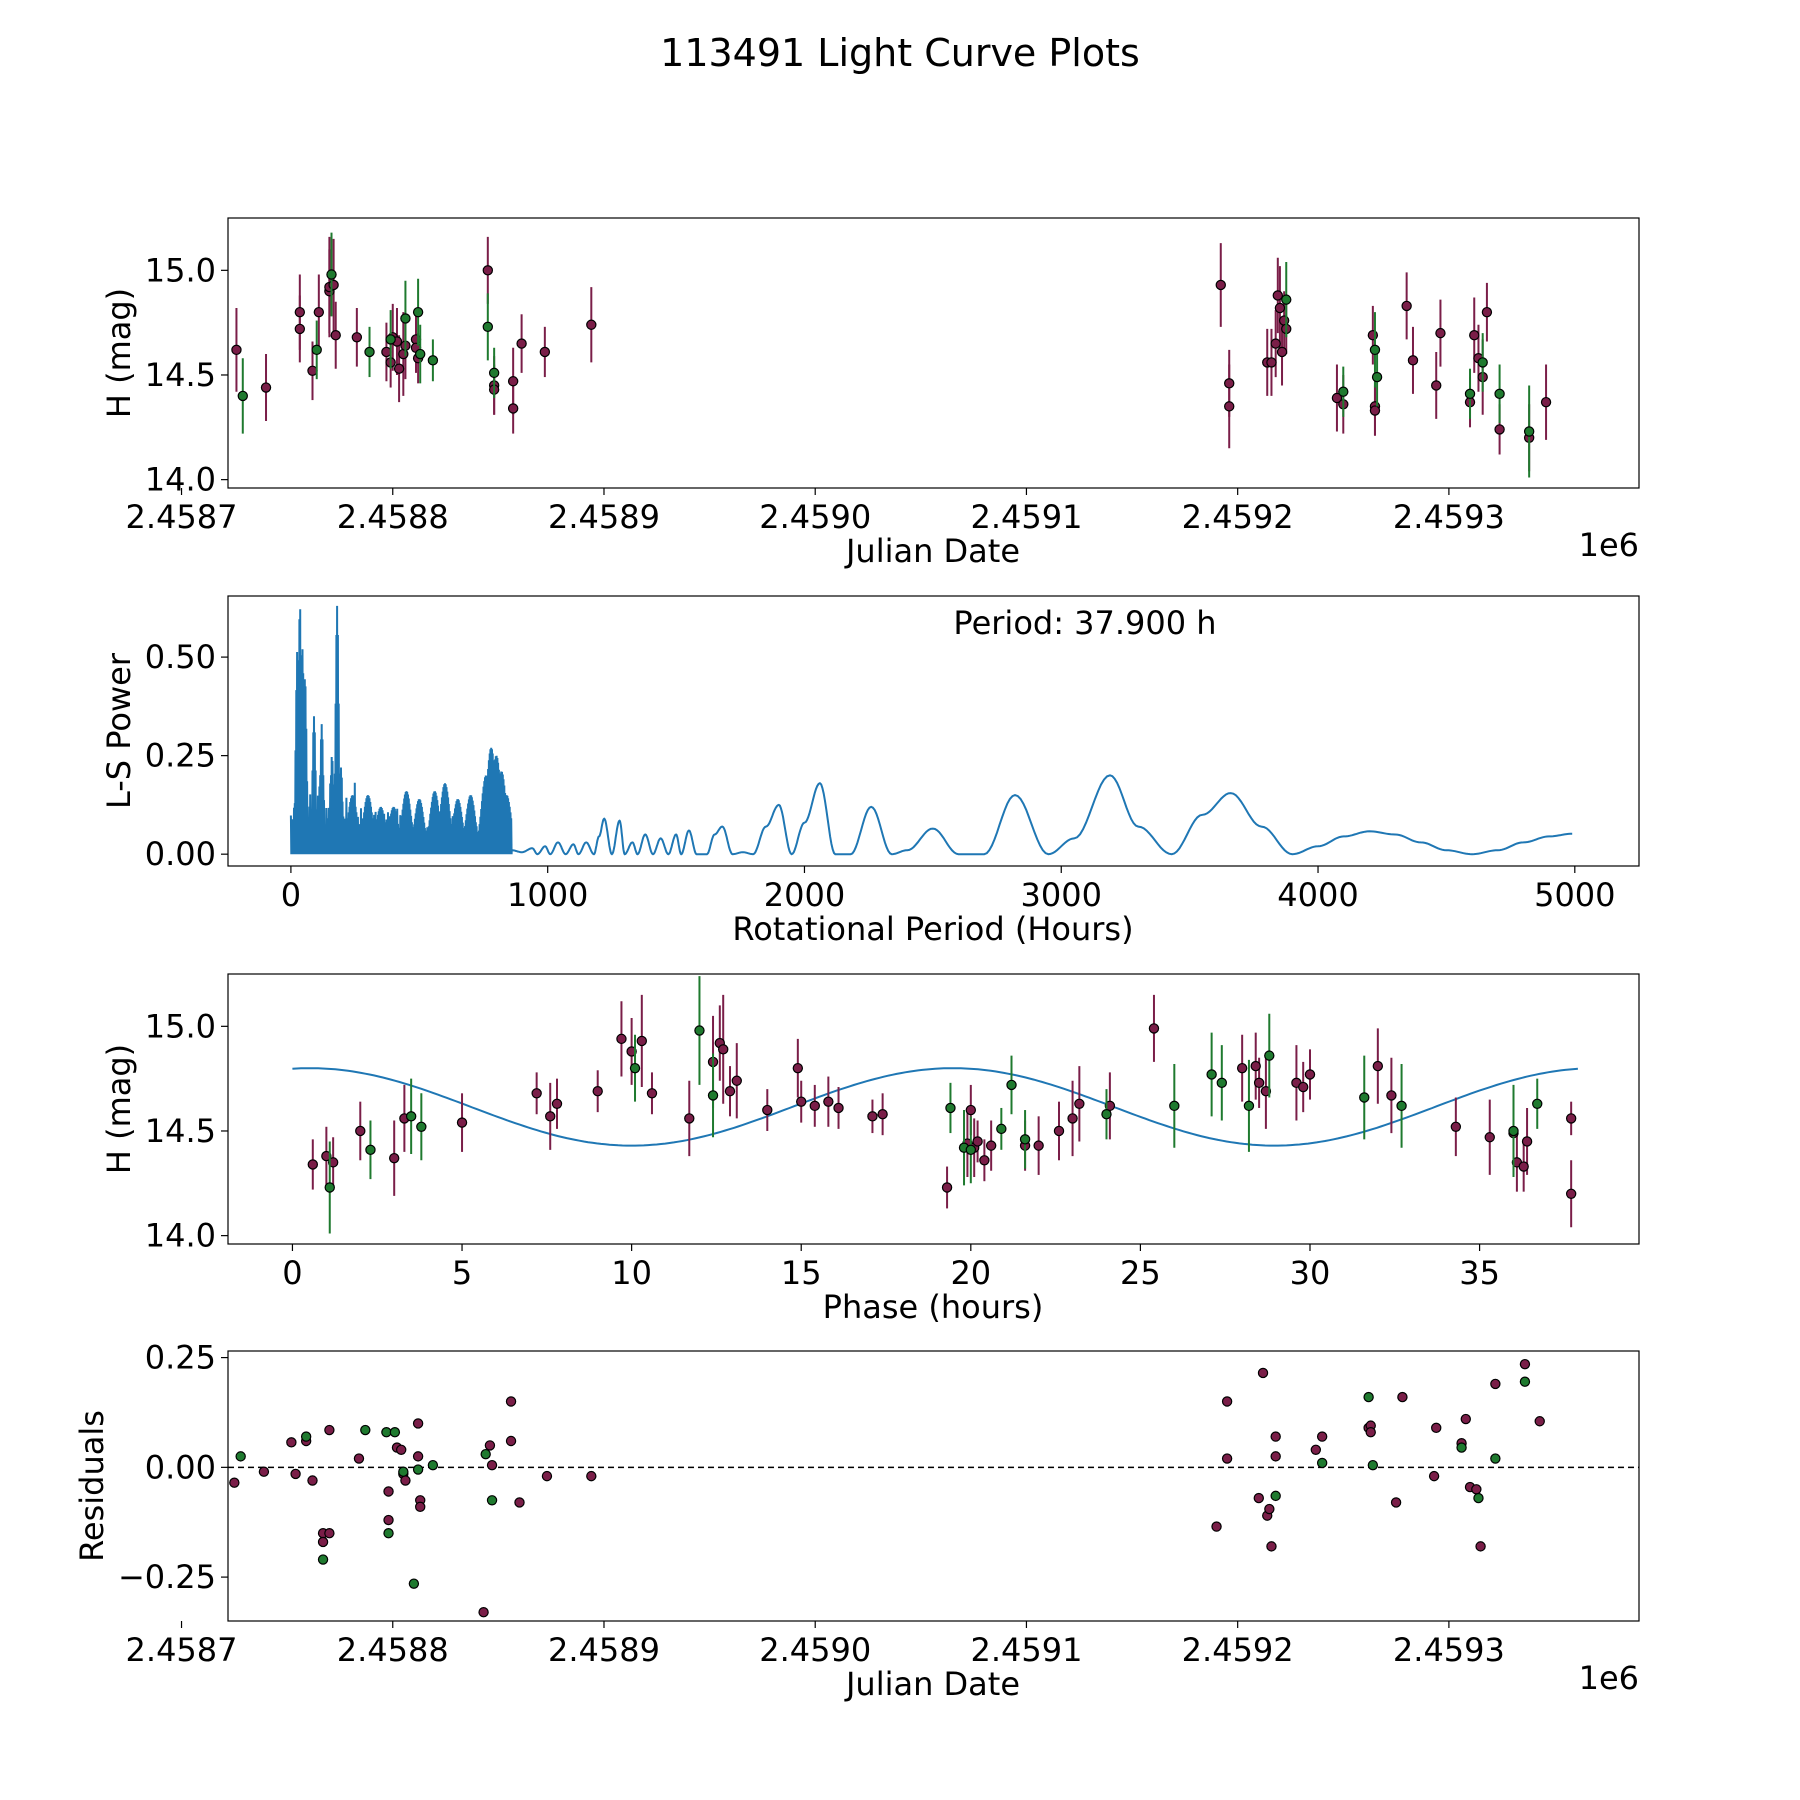 This screenshot has width=1800, height=1800. I want to click on phase-folded-y-tick-label: 15.0, so click(180, 1026).